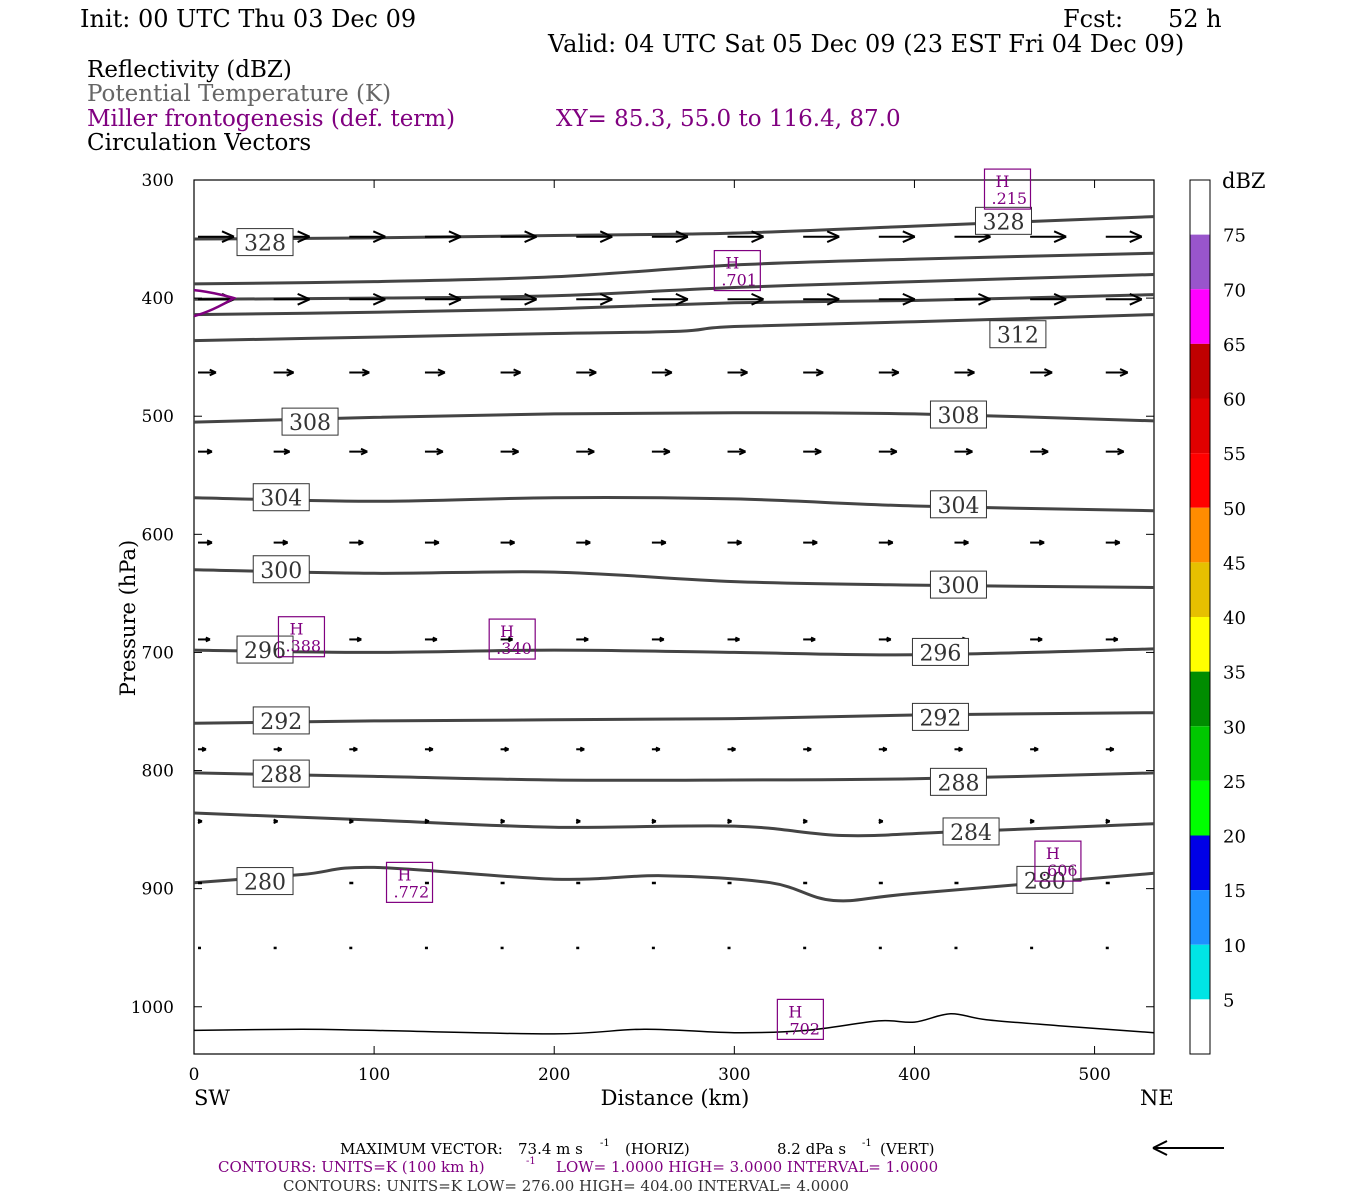 This screenshot has height=1200, width=1350. What do you see at coordinates (265, 651) in the screenshot?
I see `isentrope-label-text: 296` at bounding box center [265, 651].